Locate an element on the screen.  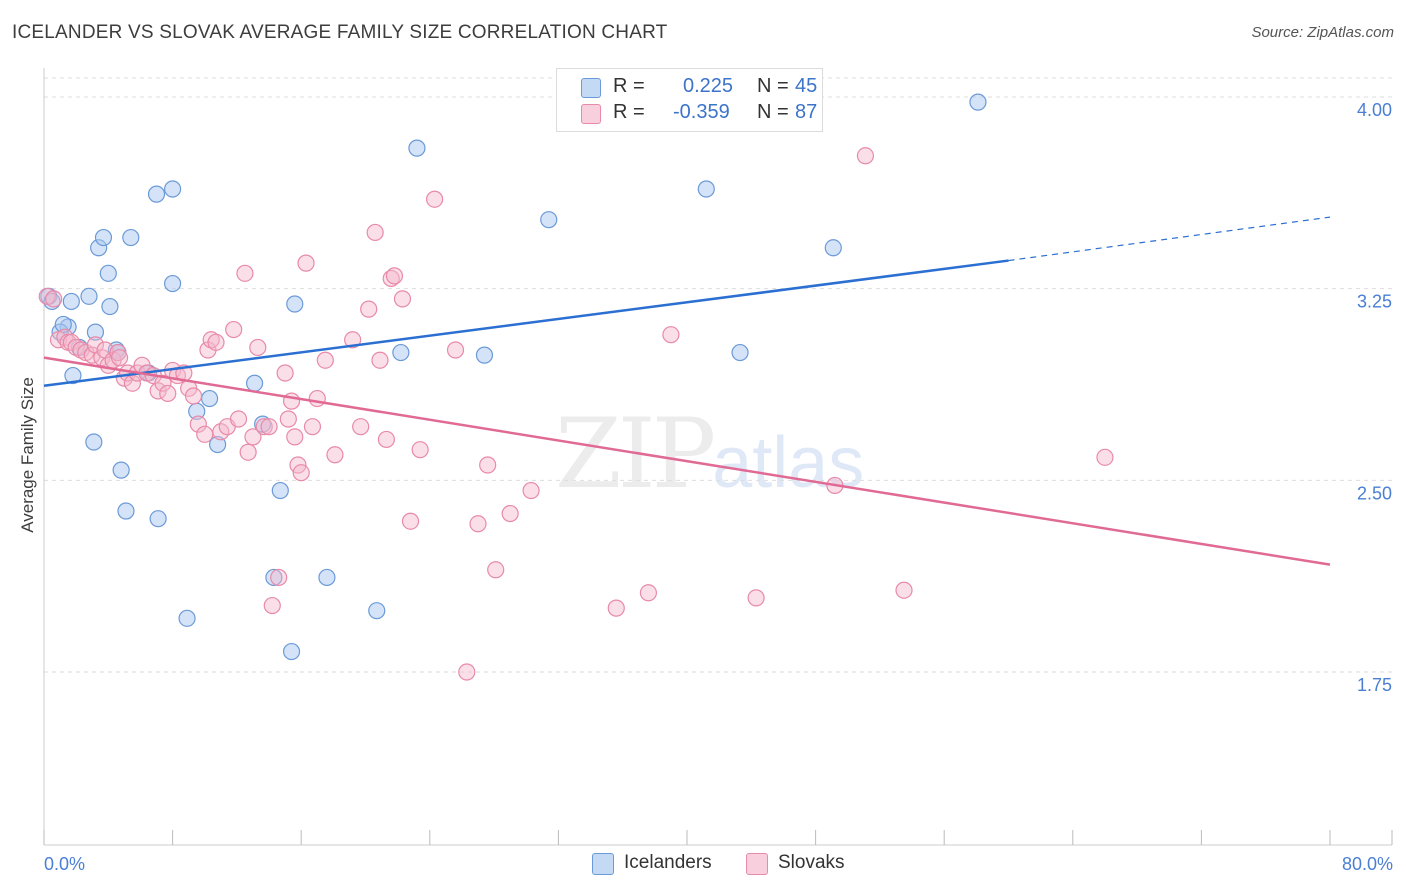
bottom-legend-label-slovaks: Slovaks is located at coordinates (811, 862).